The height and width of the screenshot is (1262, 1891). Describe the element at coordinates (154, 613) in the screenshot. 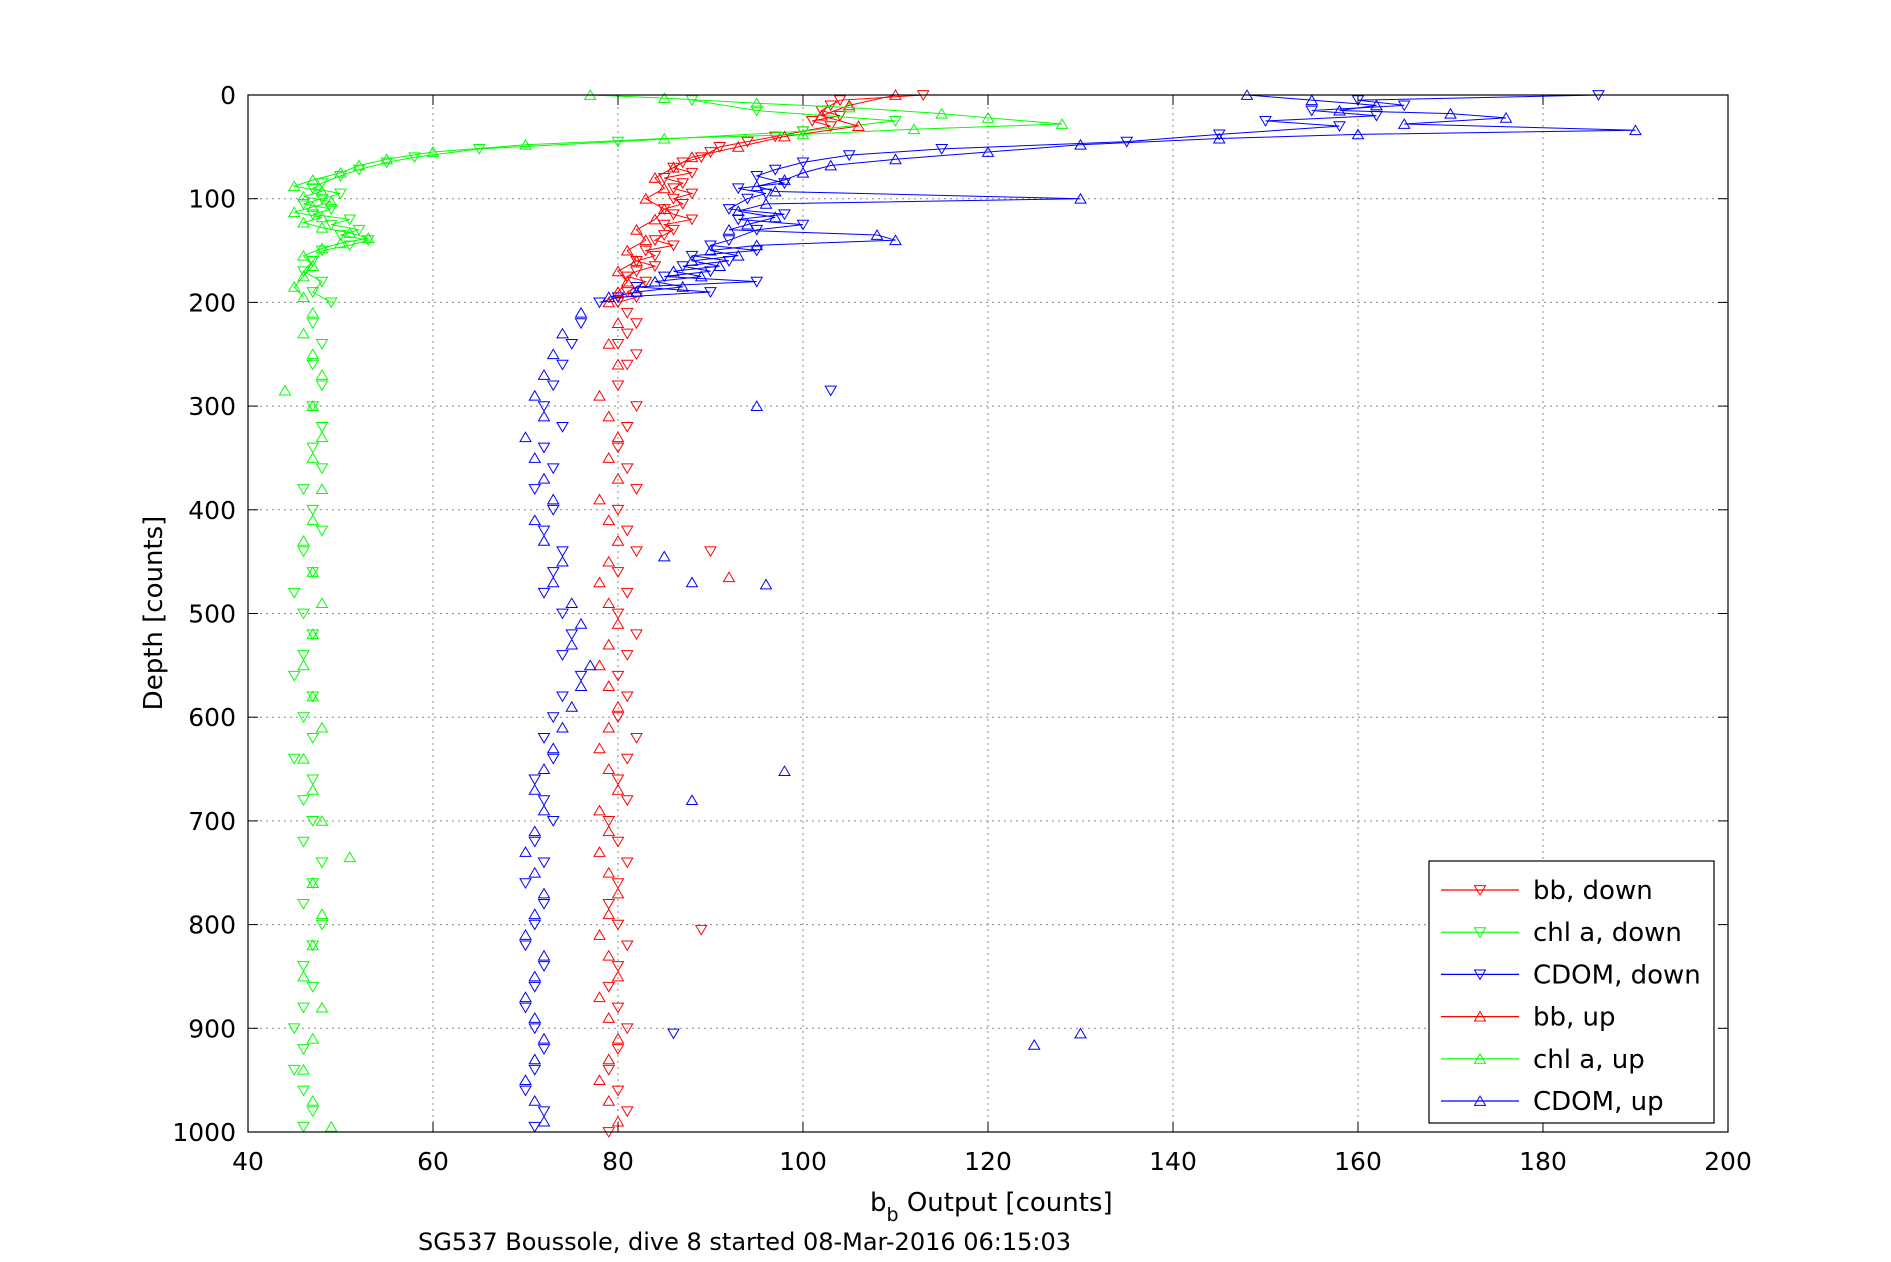

I see `y-axis-title: Depth [counts]` at that location.